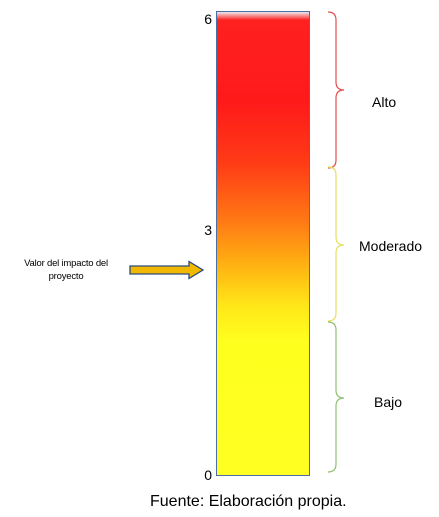 The height and width of the screenshot is (517, 439). I want to click on level-label-moderado: Moderado, so click(391, 246).